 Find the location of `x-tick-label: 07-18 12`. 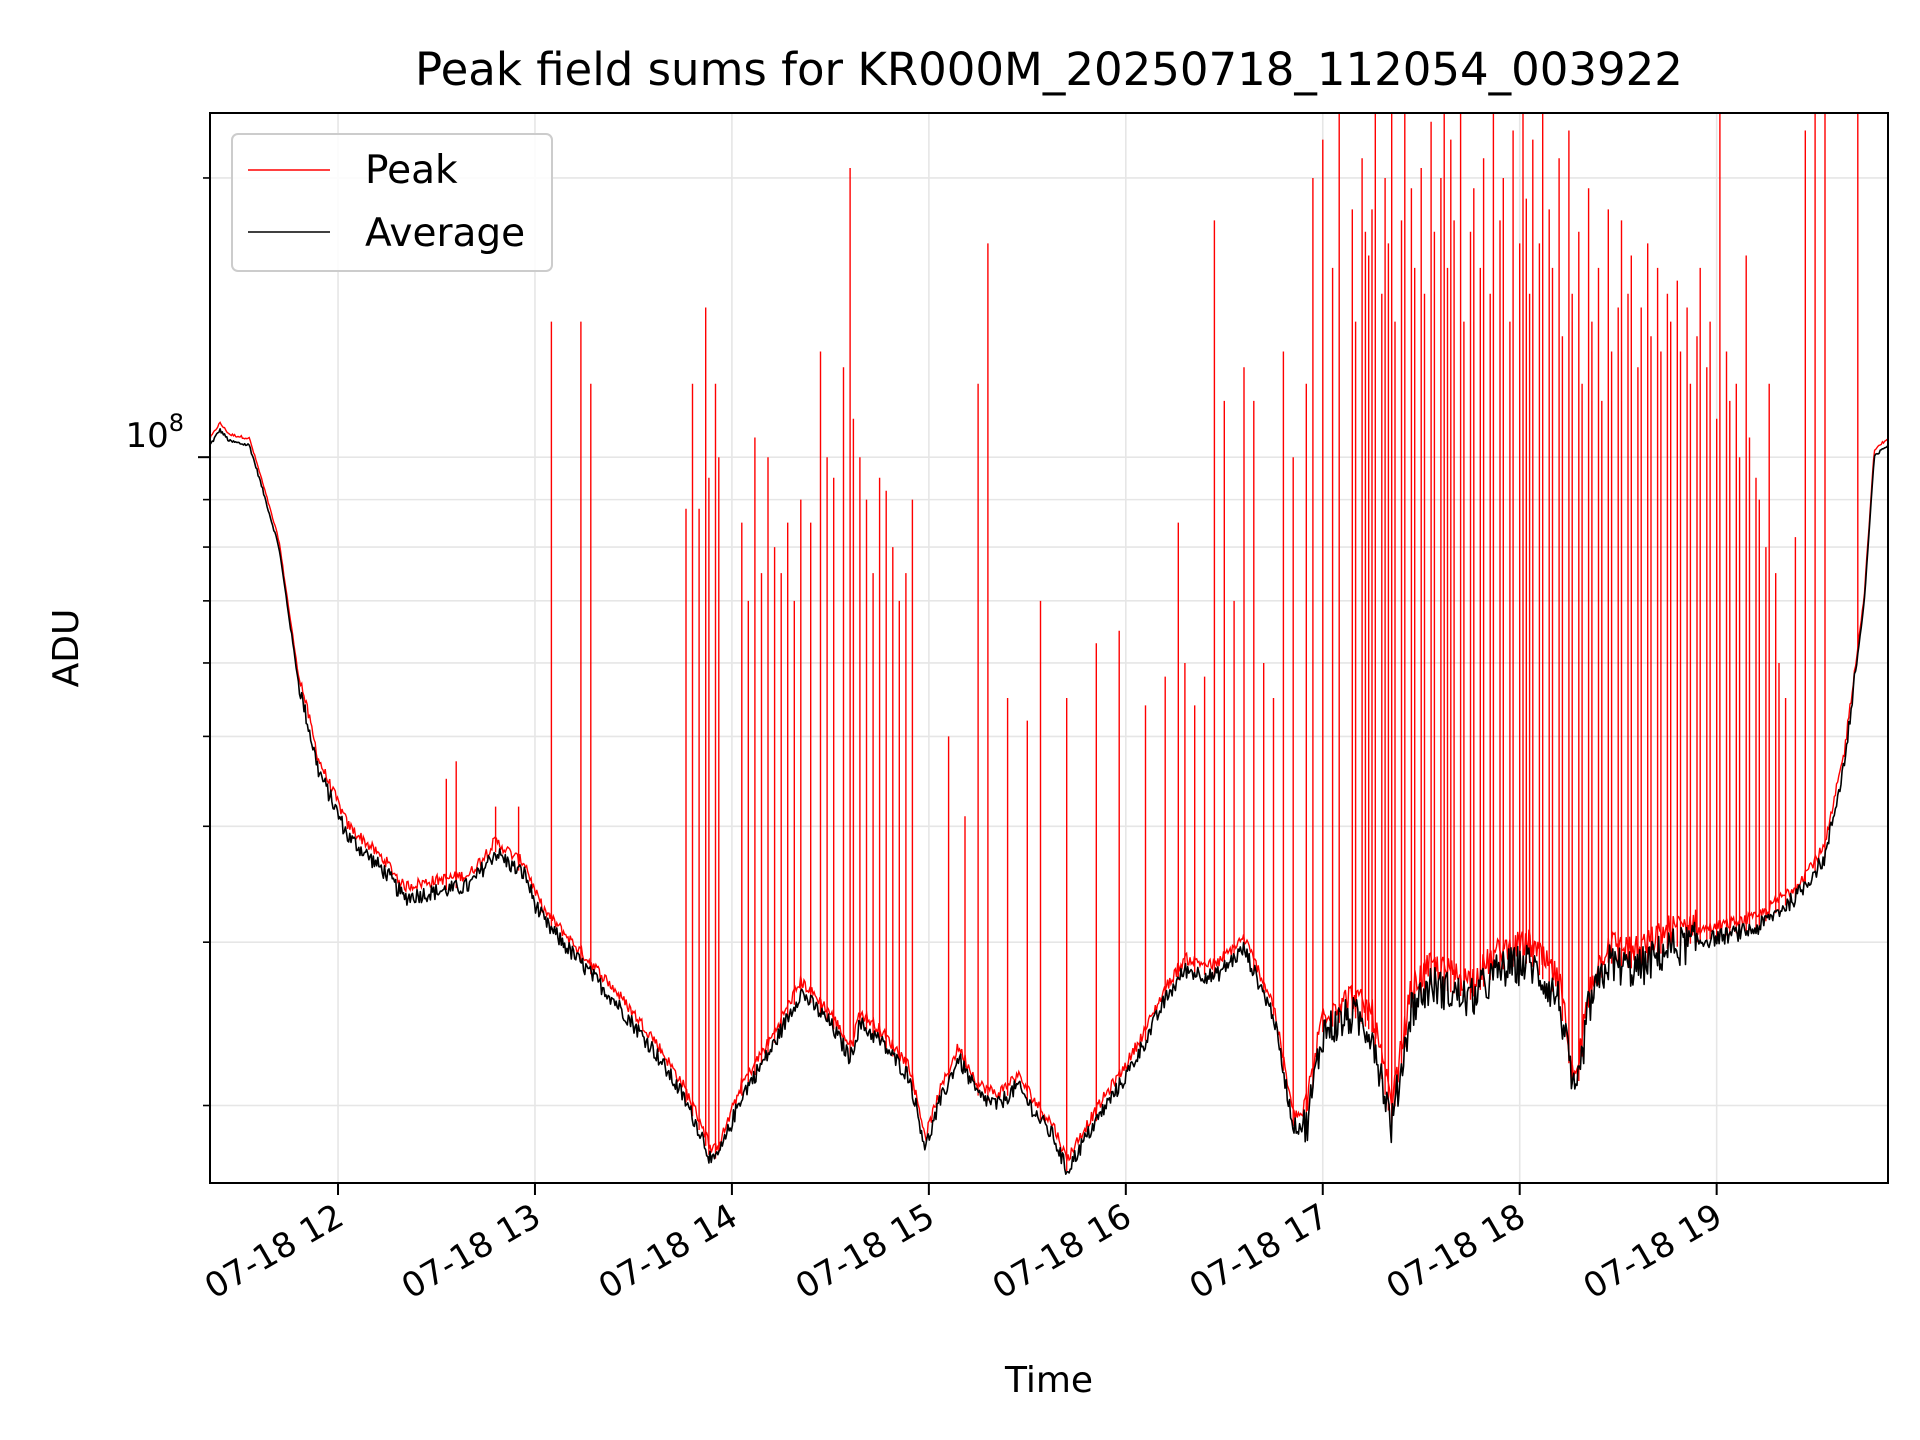

x-tick-label: 07-18 12 is located at coordinates (274, 1251).